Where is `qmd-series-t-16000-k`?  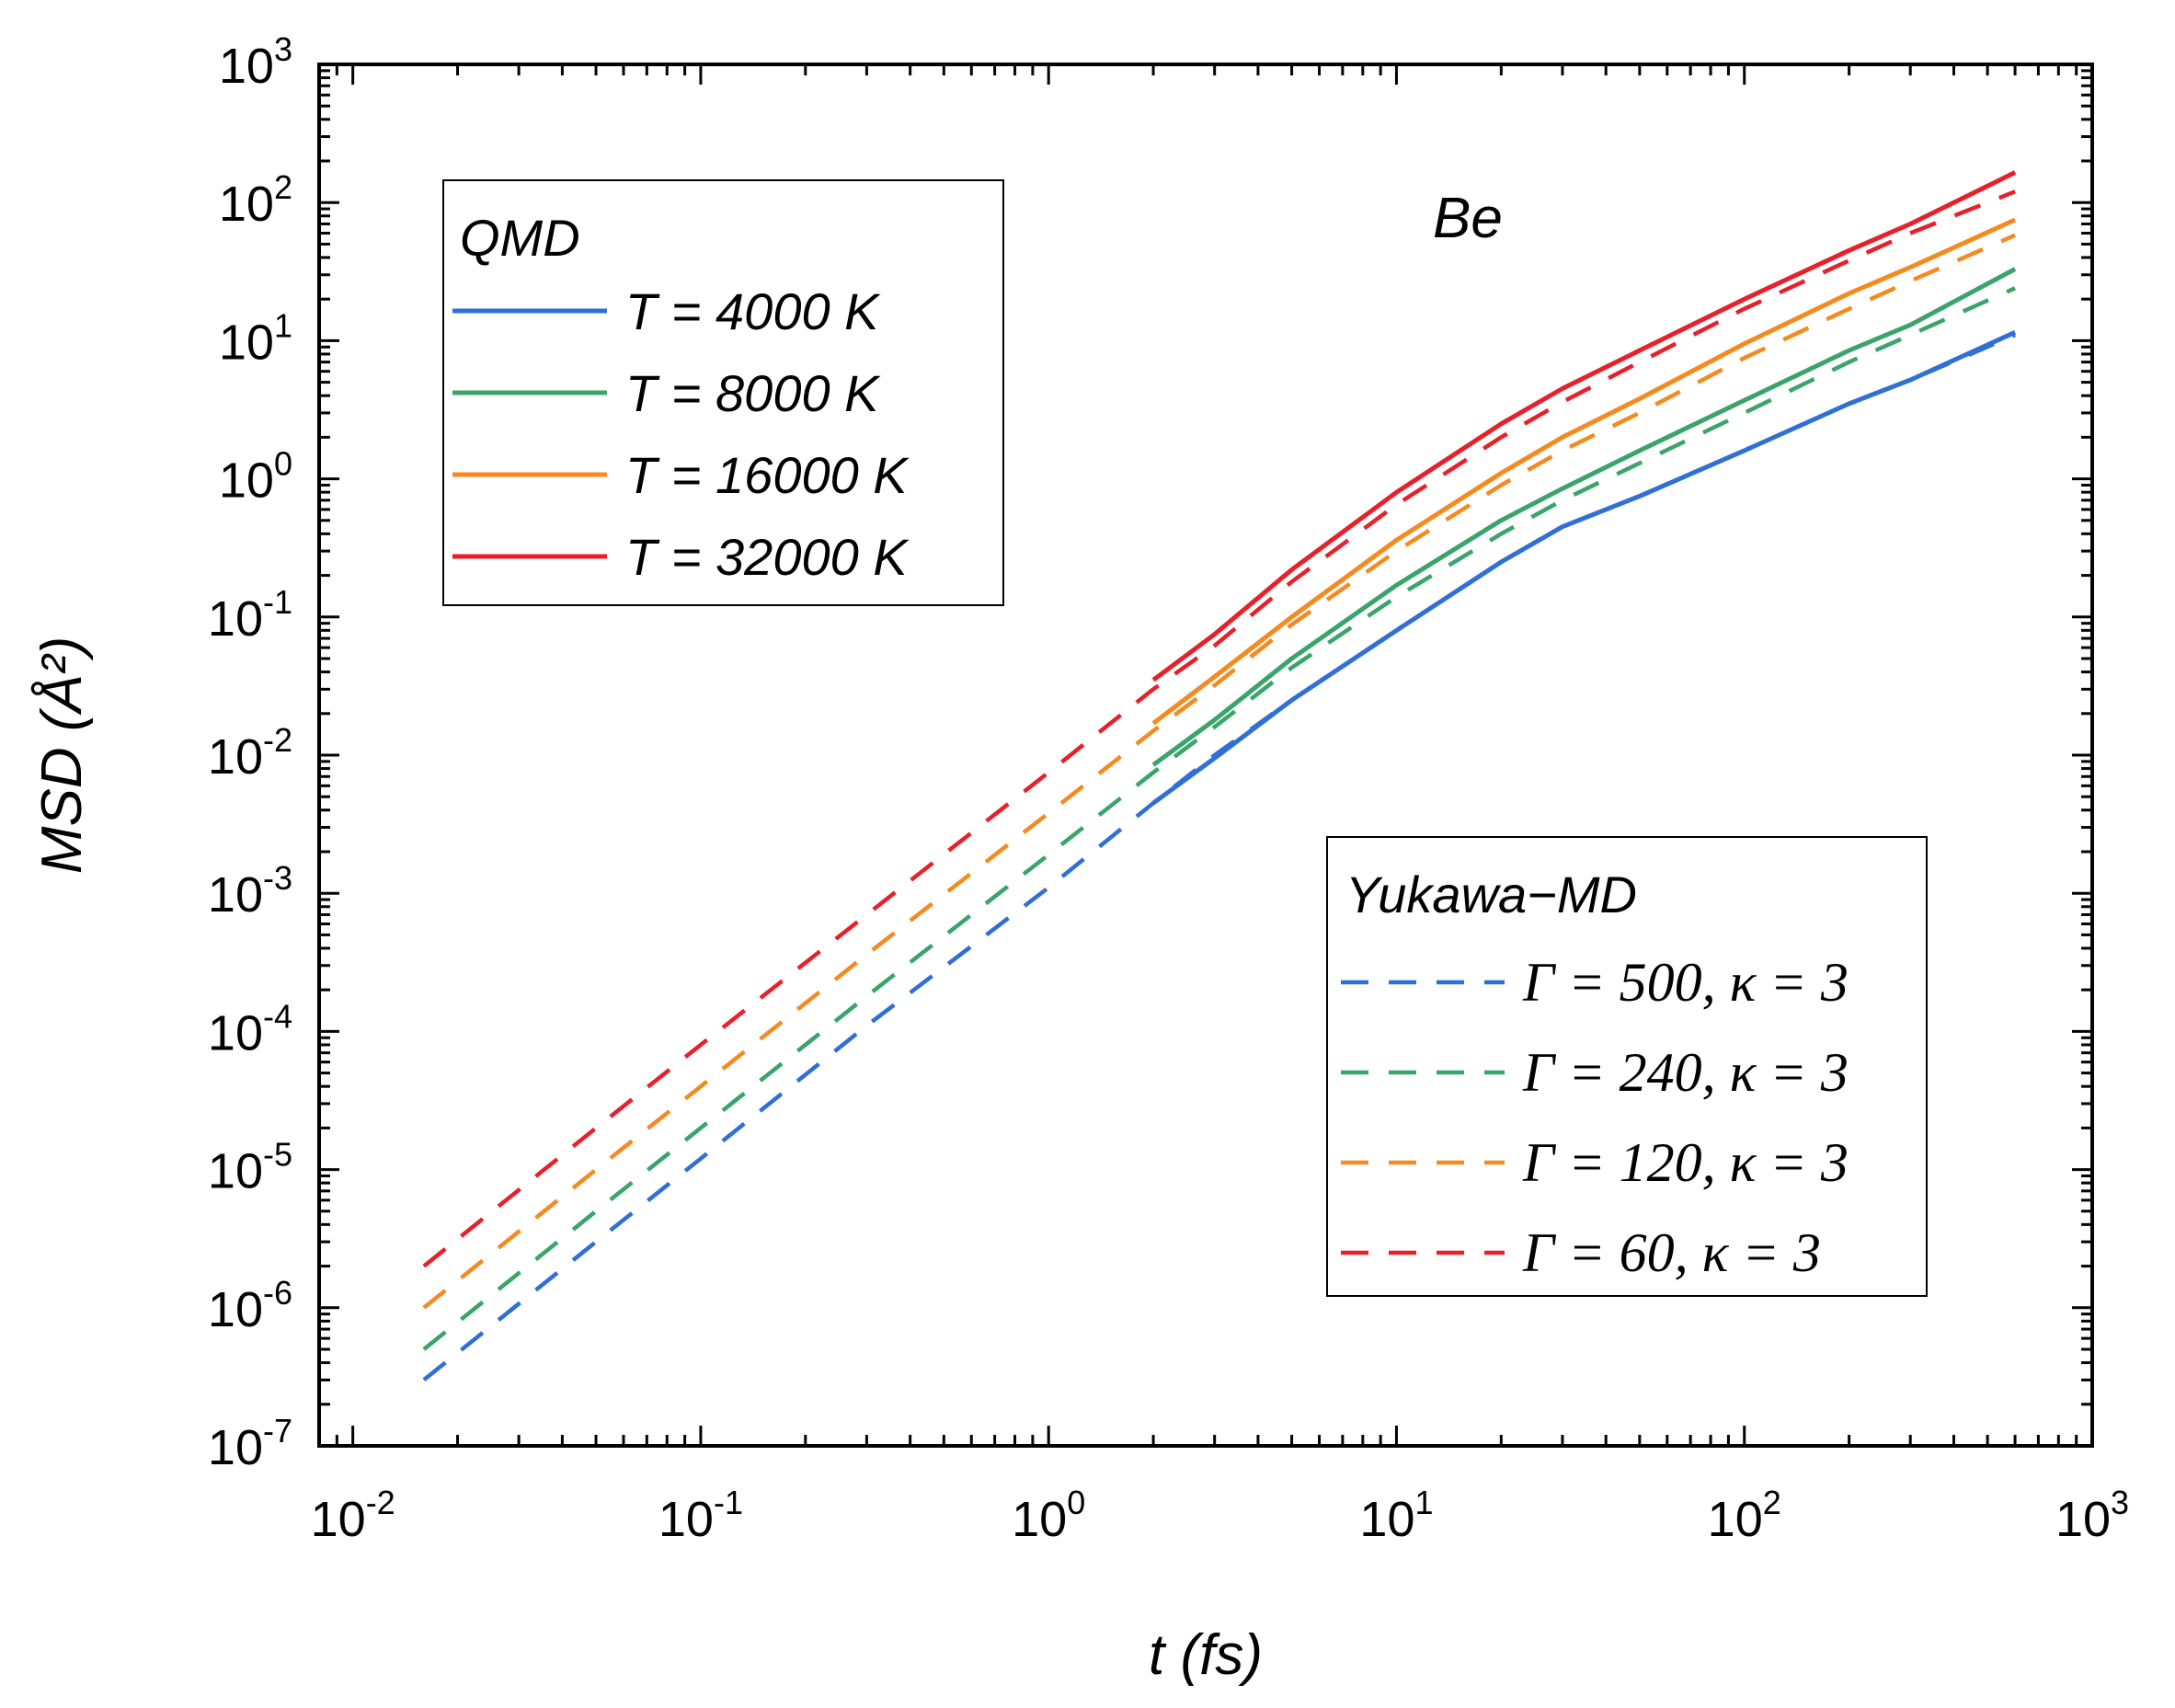 qmd-series-t-16000-k is located at coordinates (1584, 471).